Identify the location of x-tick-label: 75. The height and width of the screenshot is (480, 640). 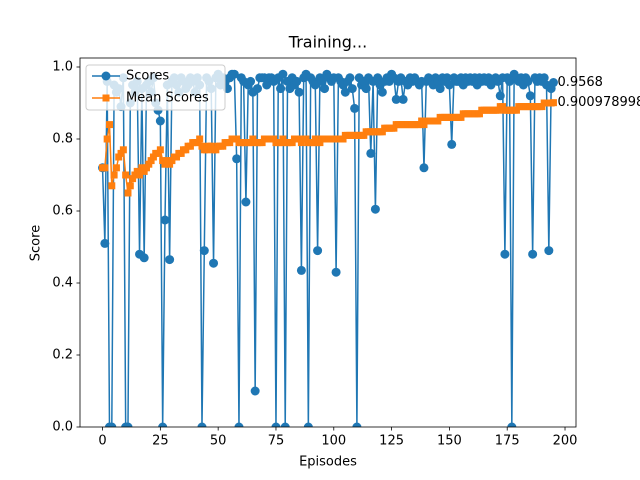
(276, 441).